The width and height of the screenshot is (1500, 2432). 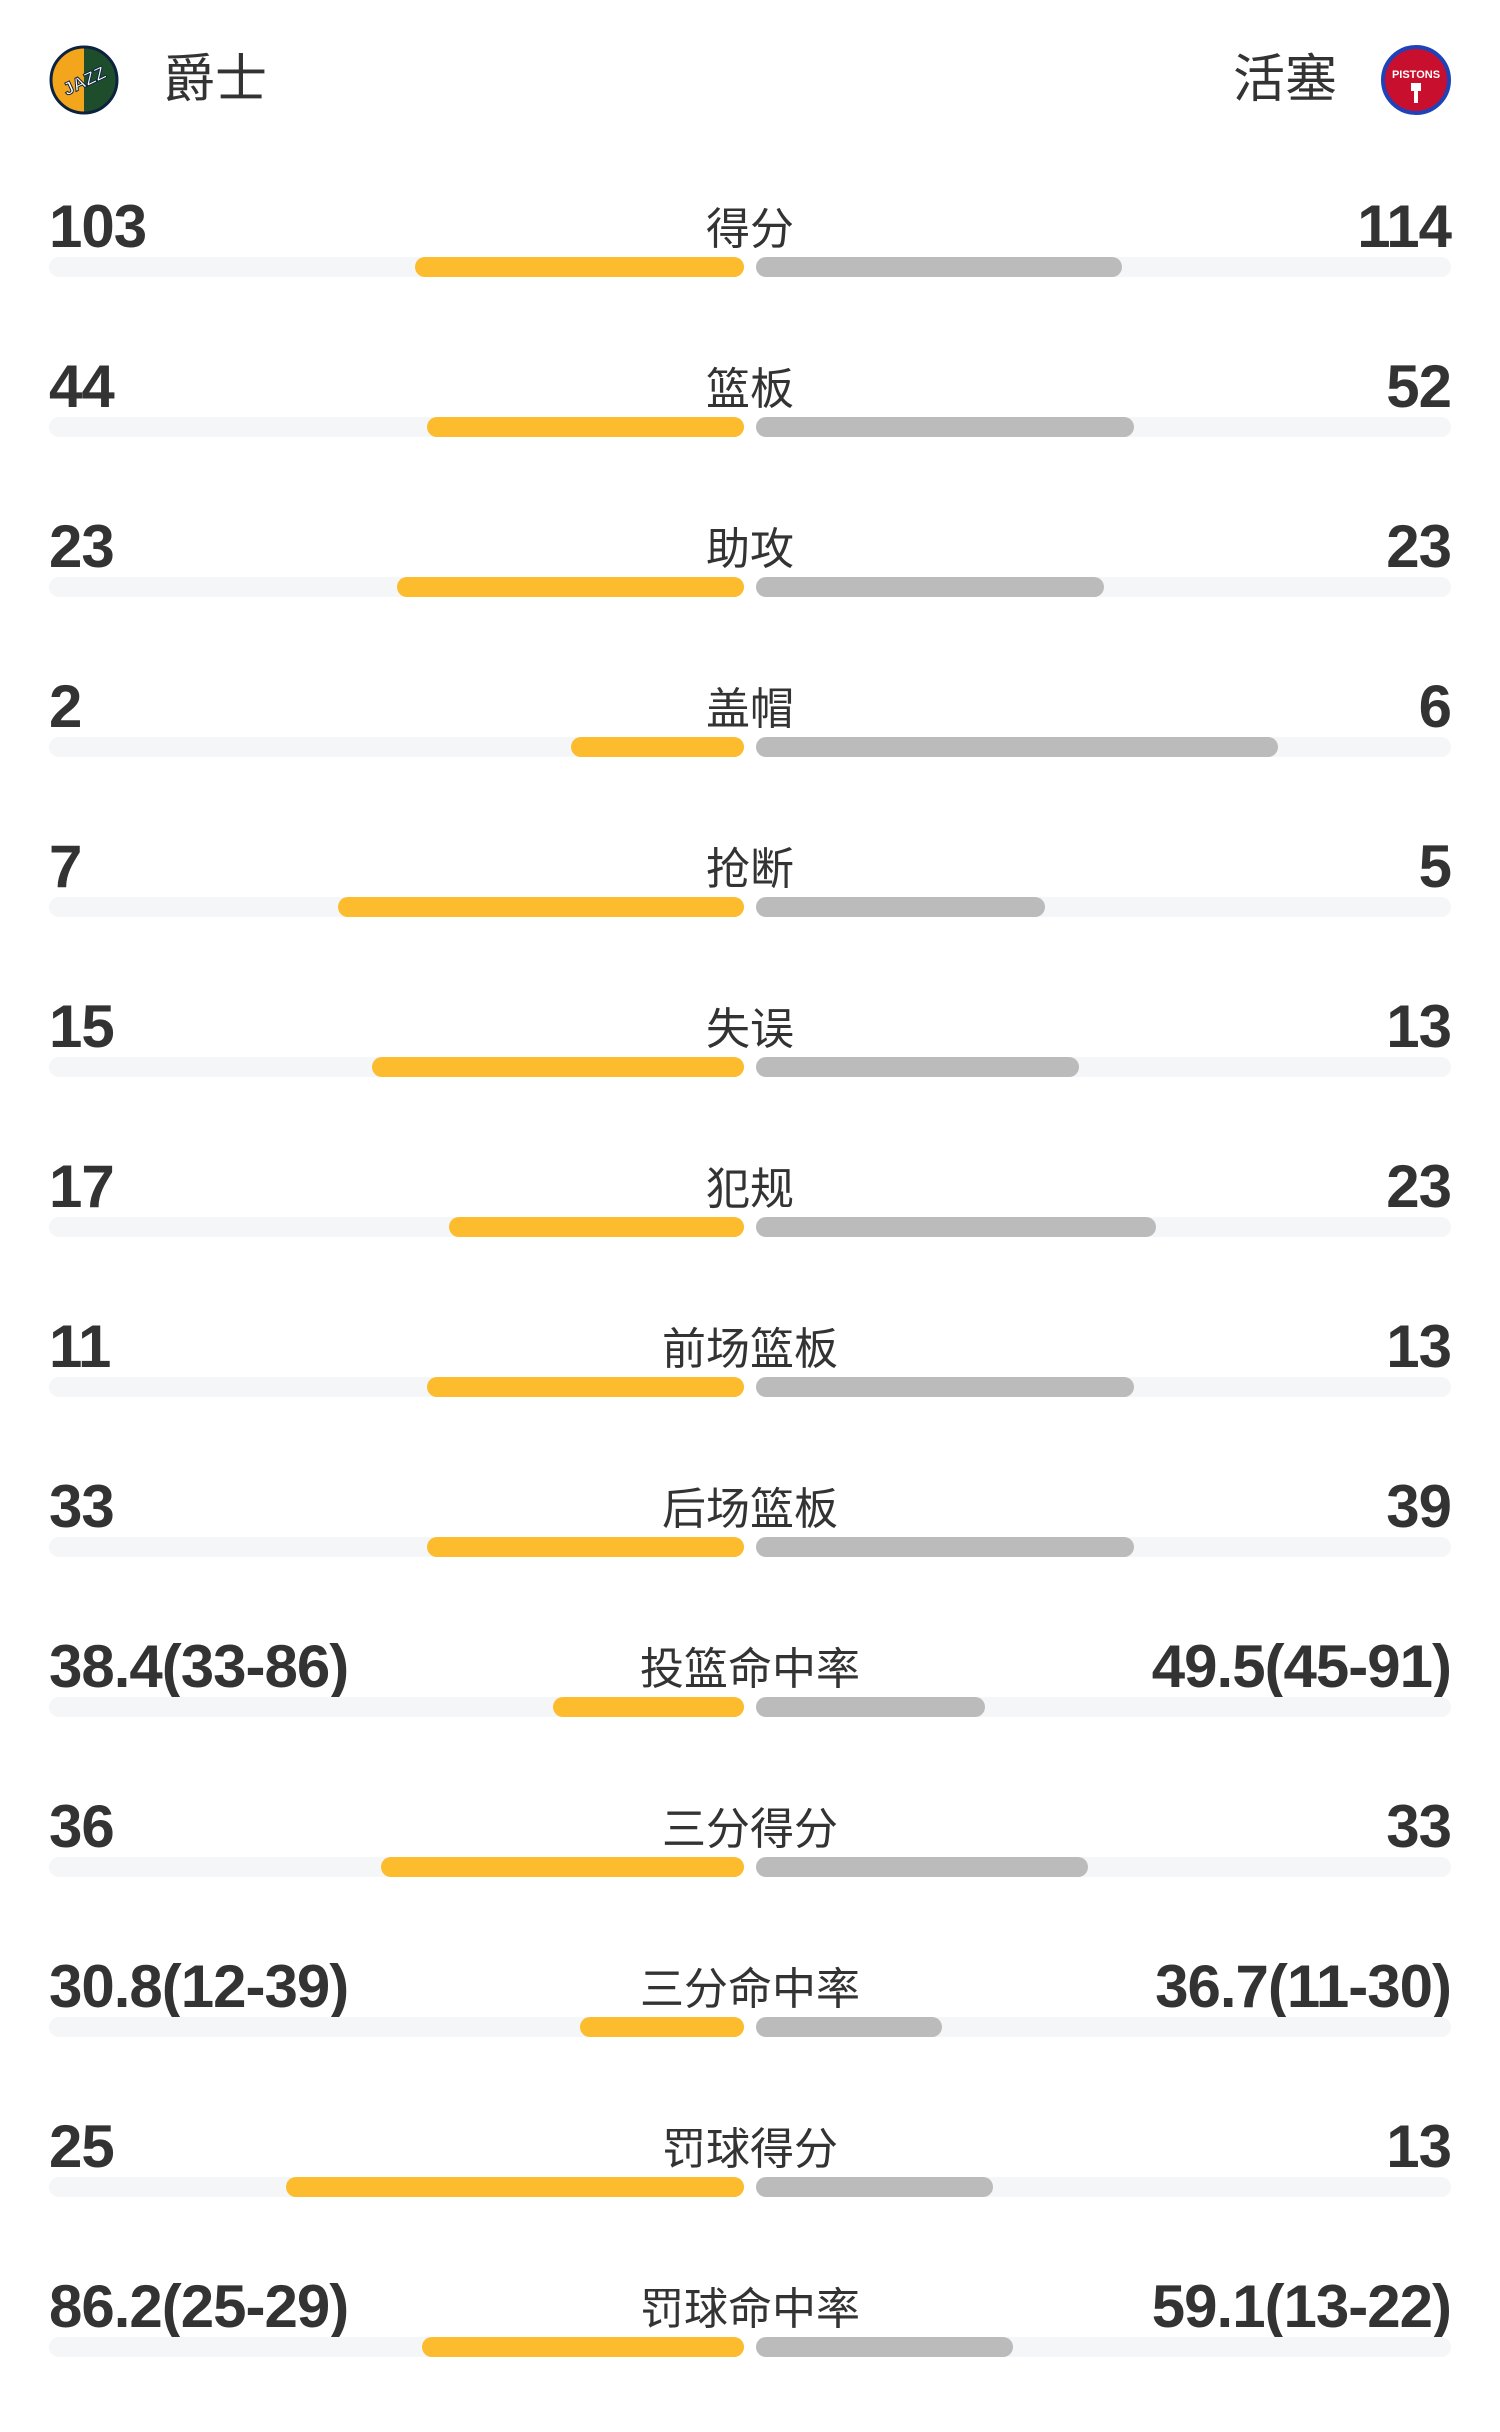 What do you see at coordinates (750, 432) in the screenshot?
I see `stat-row: 44 篮板 52` at bounding box center [750, 432].